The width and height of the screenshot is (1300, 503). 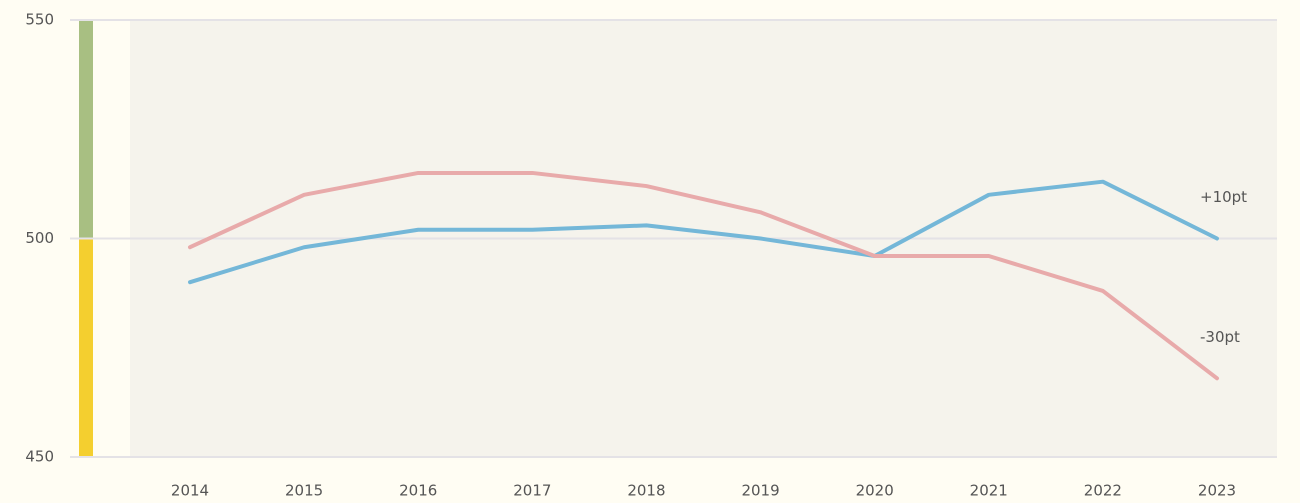 What do you see at coordinates (39, 20) in the screenshot?
I see `y-tick-label: 550` at bounding box center [39, 20].